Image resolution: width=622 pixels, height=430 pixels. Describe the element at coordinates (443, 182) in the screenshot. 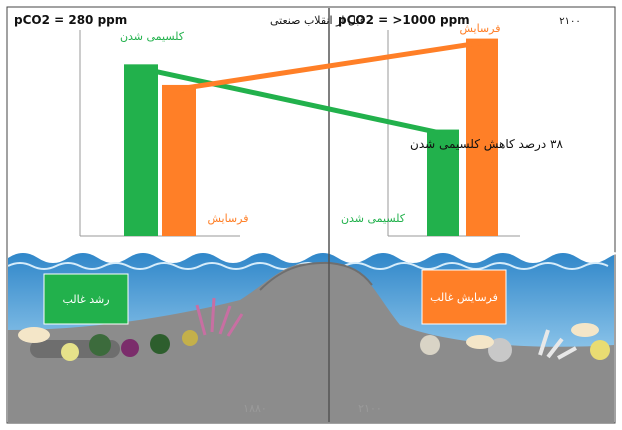

I see `calcification-bar-right` at that location.